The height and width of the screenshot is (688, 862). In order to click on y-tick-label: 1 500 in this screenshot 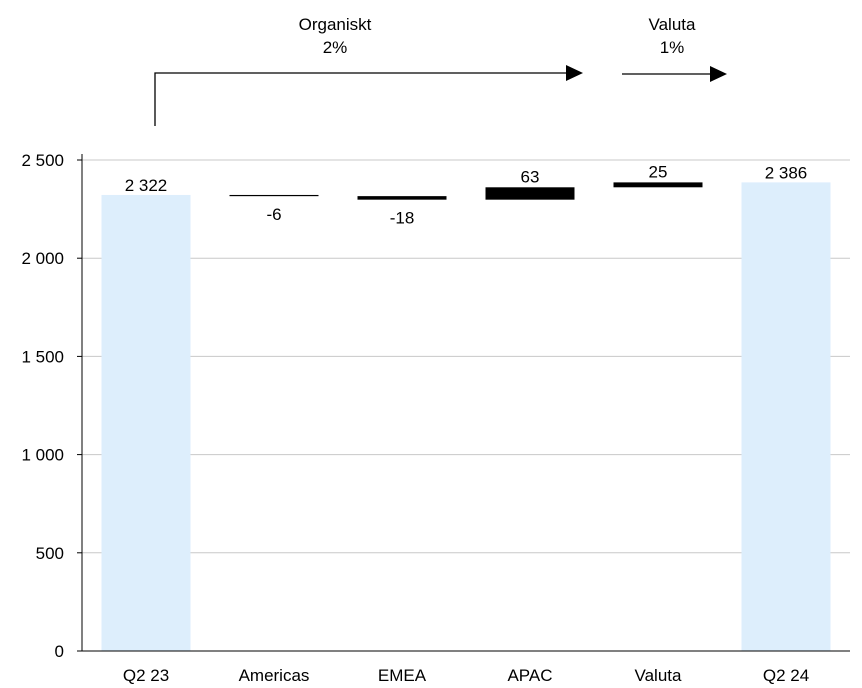, I will do `click(42, 356)`.